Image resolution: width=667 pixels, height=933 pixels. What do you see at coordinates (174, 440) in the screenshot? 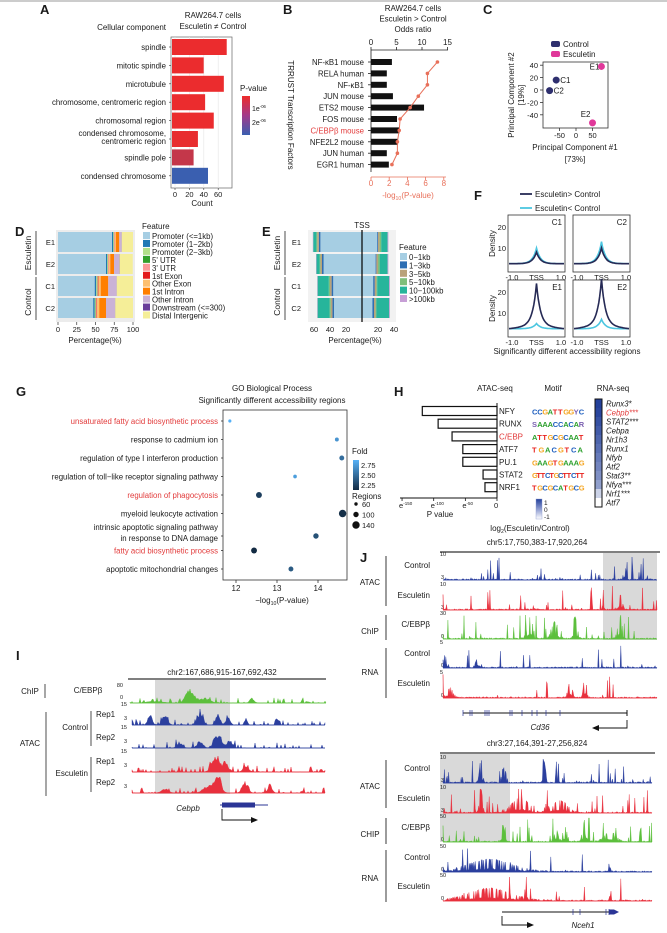
I see `term-label: response to cadmium ion` at bounding box center [174, 440].